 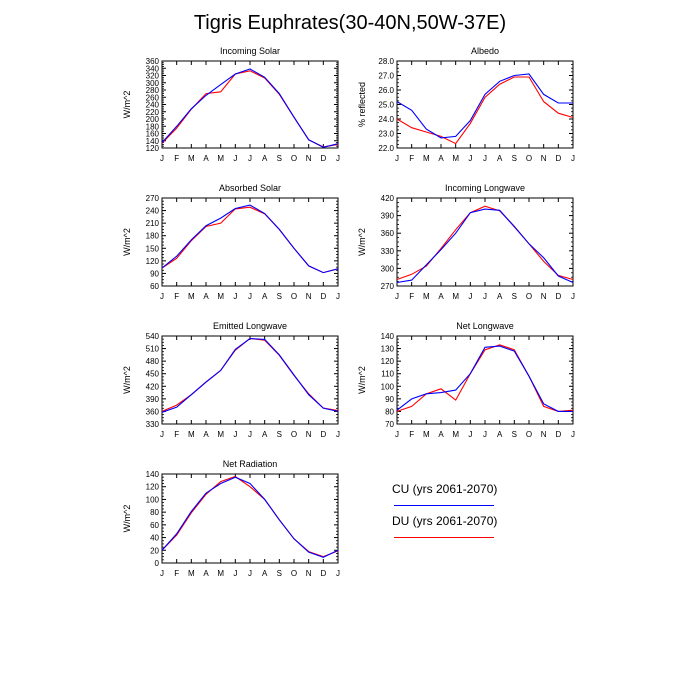 I want to click on y-tick-label: 80, so click(x=389, y=411).